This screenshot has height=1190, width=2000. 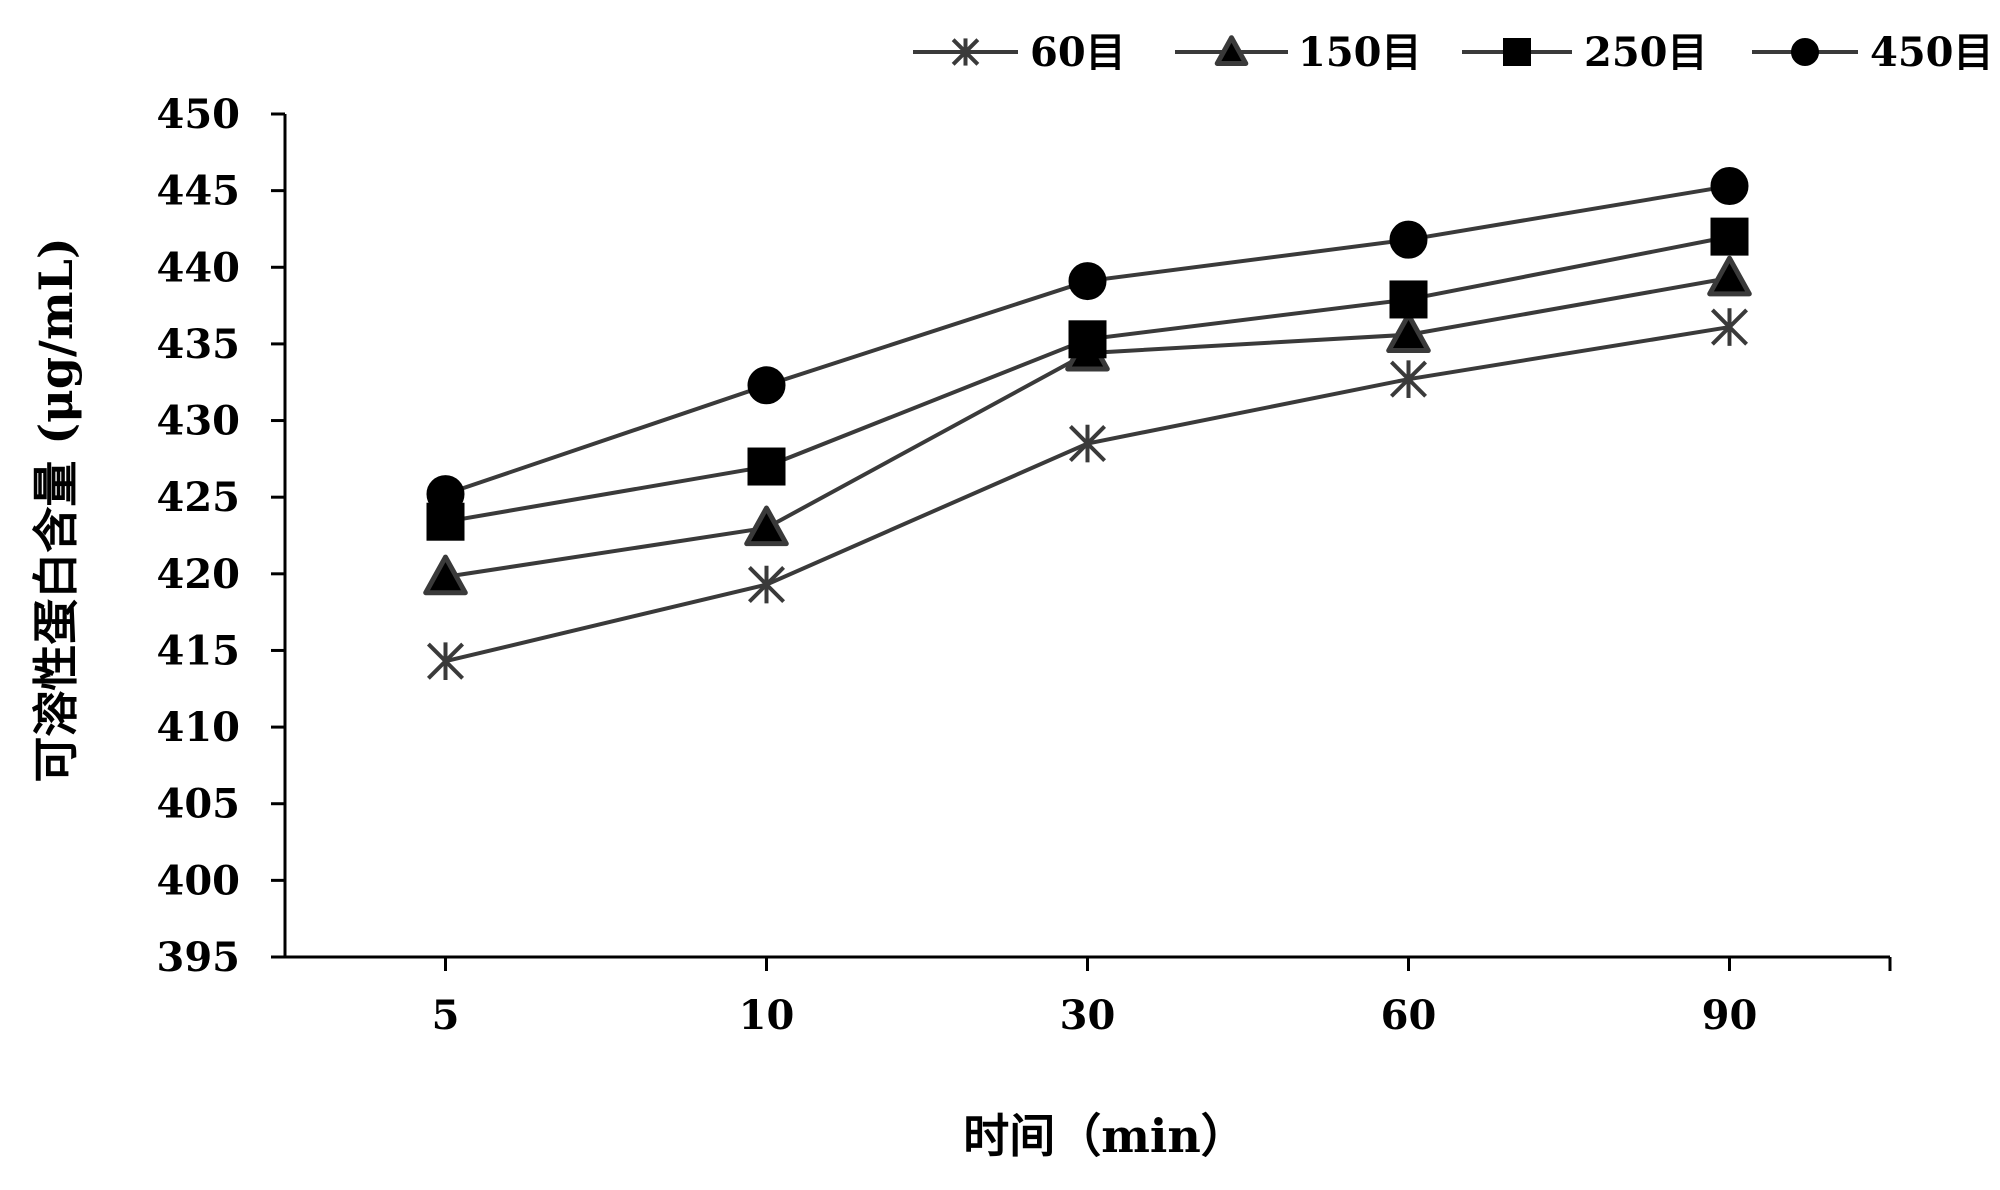 What do you see at coordinates (199, 957) in the screenshot?
I see `y-tick-label: 395` at bounding box center [199, 957].